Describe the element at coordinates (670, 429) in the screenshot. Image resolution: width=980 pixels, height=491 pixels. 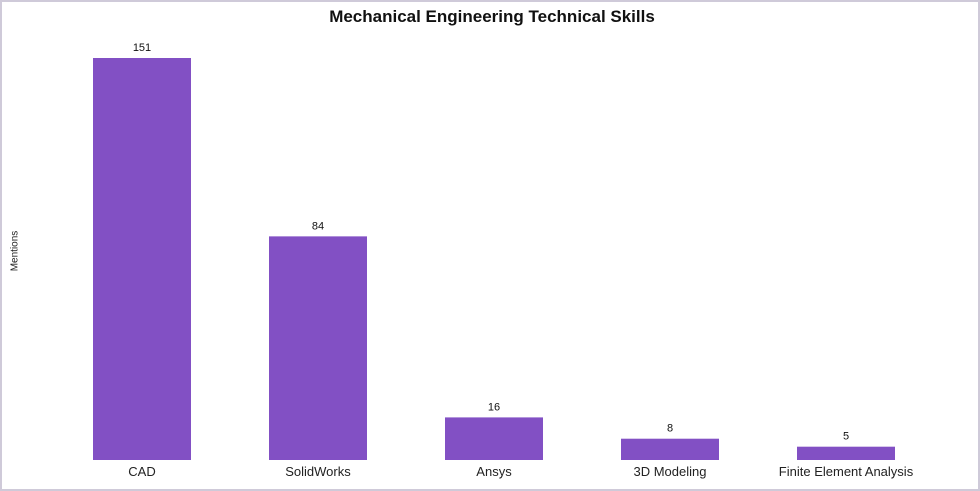
I see `data-label: 8` at that location.